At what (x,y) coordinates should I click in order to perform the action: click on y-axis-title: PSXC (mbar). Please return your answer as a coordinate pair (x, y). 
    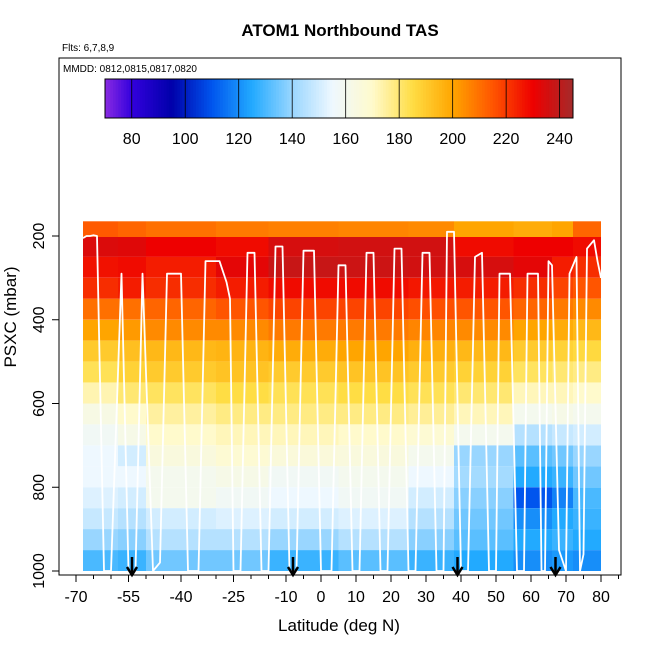
    Looking at the image, I should click on (10, 316).